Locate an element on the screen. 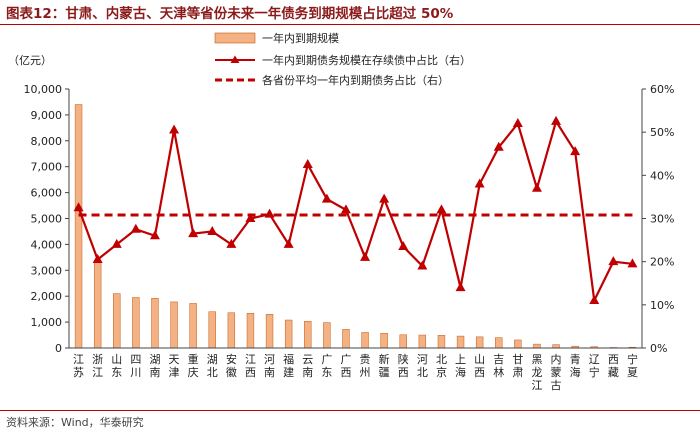  x-tick-label: 陕西 is located at coordinates (403, 365).